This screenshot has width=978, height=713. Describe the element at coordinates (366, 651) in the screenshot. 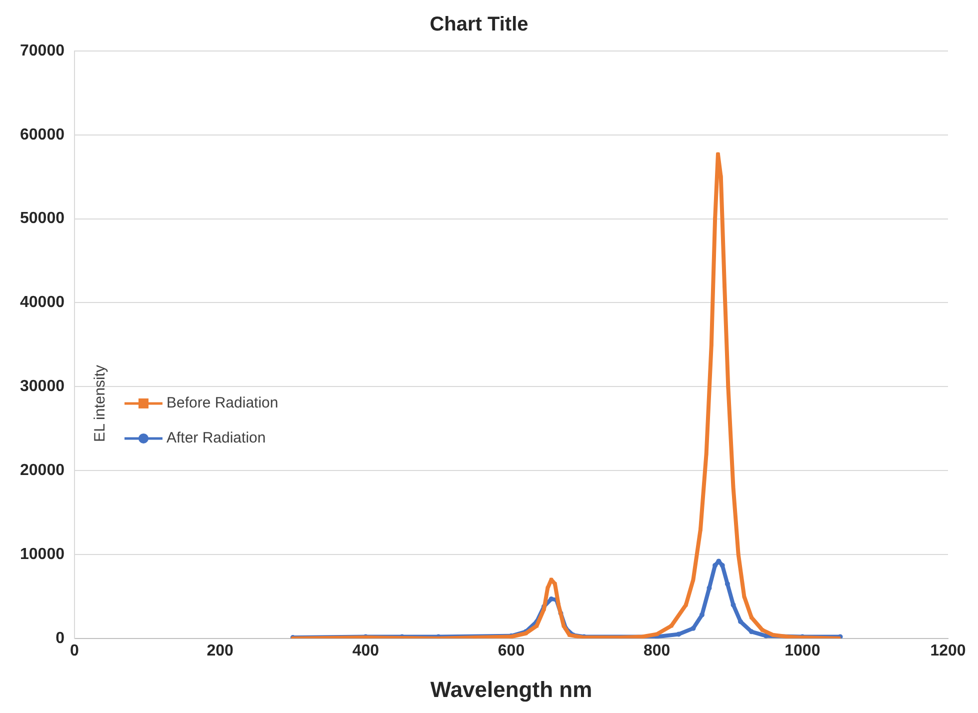

I see `x-tick-label: 400` at that location.